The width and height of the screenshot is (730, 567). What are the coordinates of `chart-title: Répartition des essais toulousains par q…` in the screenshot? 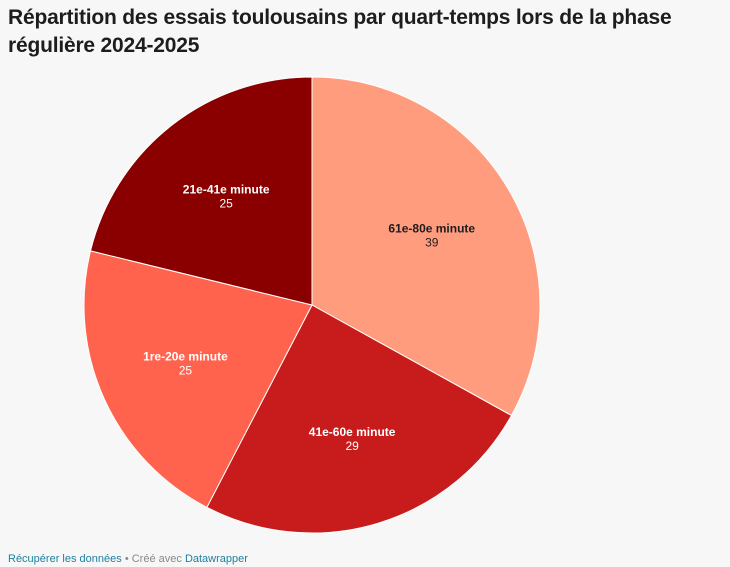 It's located at (340, 31).